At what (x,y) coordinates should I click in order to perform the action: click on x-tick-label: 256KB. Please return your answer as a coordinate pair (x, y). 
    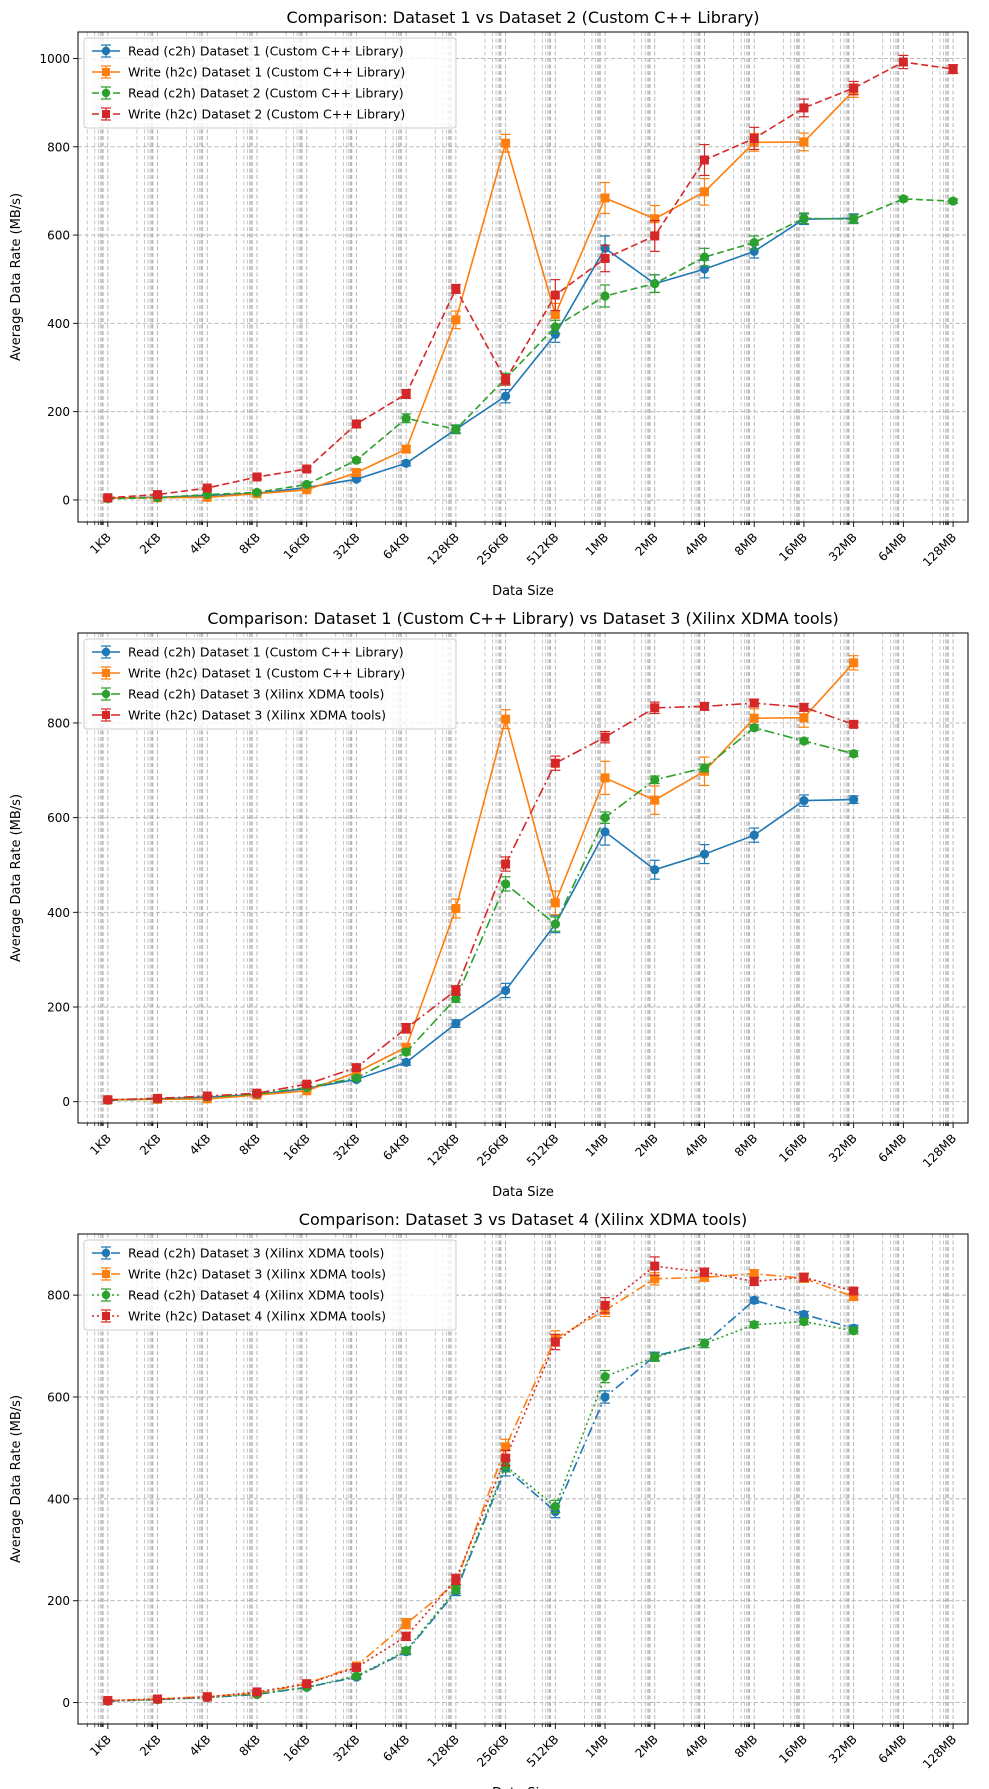
    Looking at the image, I should click on (492, 548).